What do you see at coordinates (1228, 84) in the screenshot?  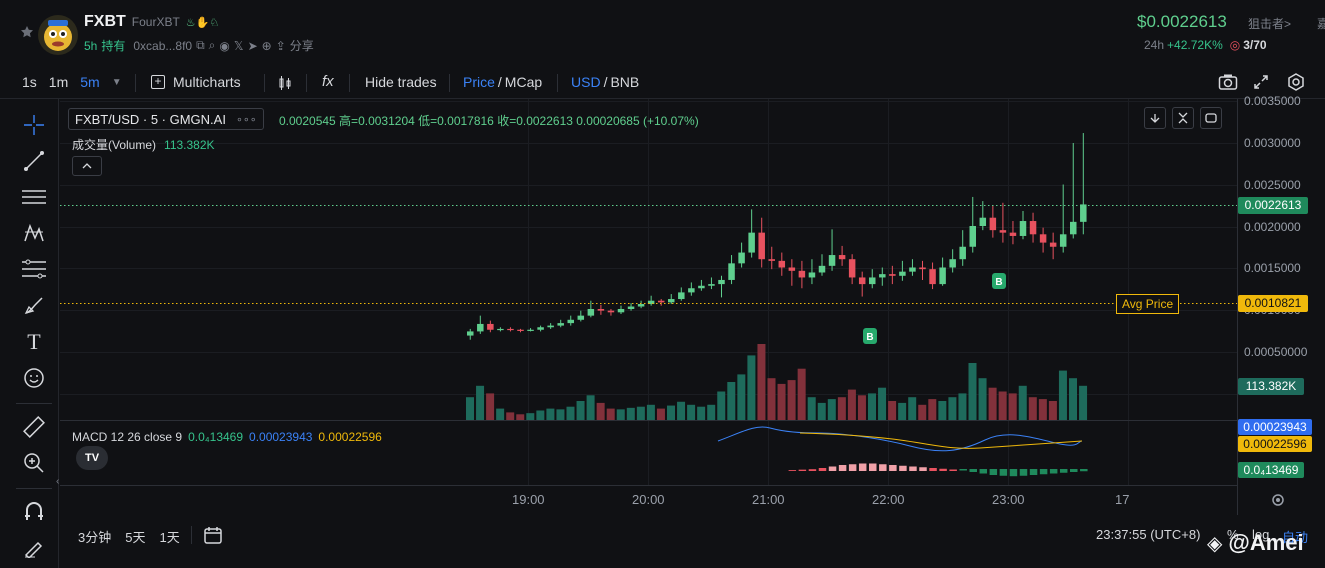 I see `camera-icon` at bounding box center [1228, 84].